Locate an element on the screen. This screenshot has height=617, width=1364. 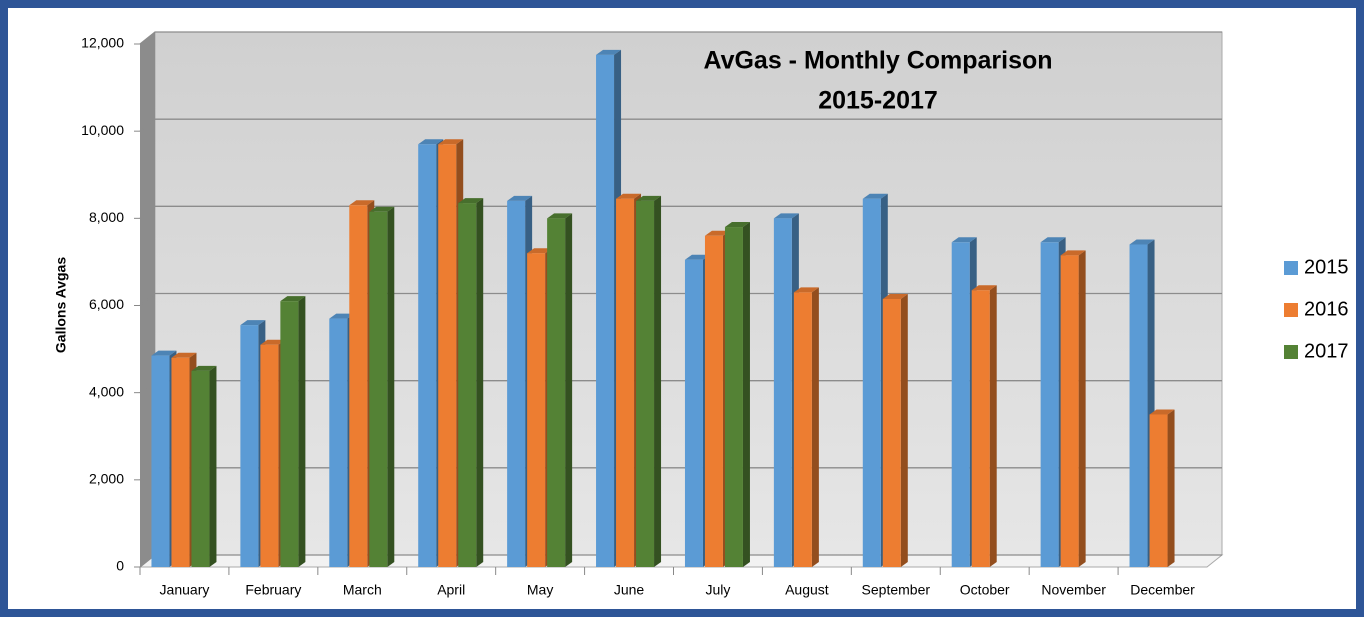
chart-subtitle: 2015-2017 is located at coordinates (878, 101).